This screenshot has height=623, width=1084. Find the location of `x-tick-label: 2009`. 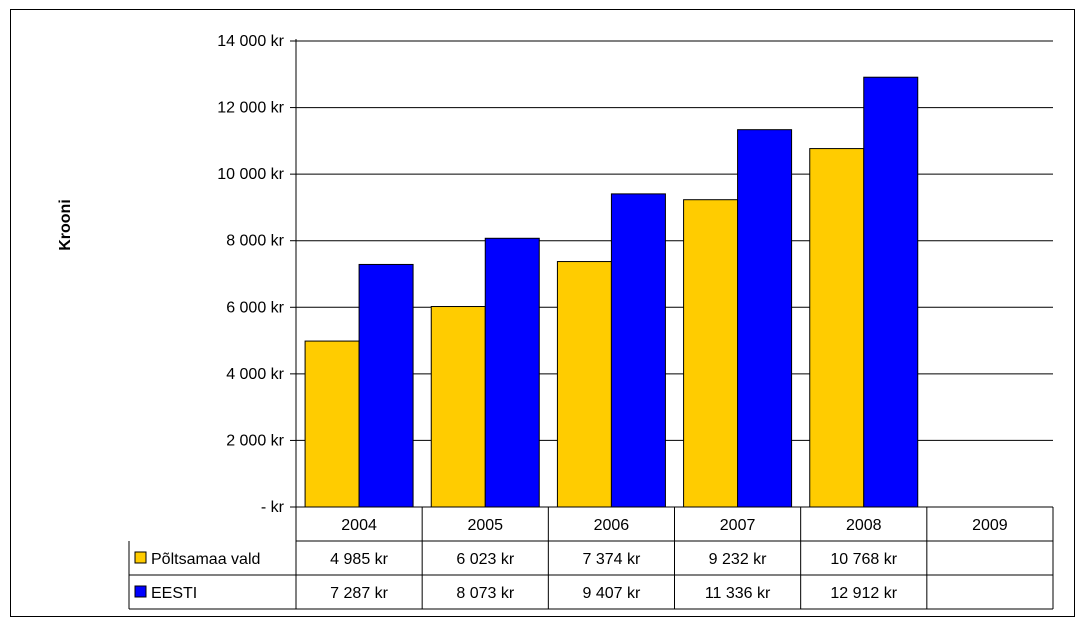

x-tick-label: 2009 is located at coordinates (990, 525).